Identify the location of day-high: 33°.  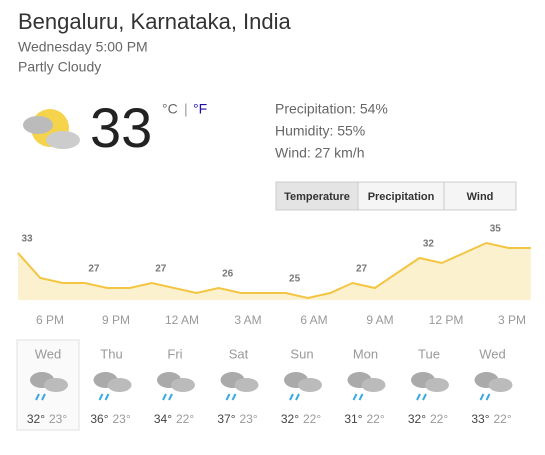
(480, 419).